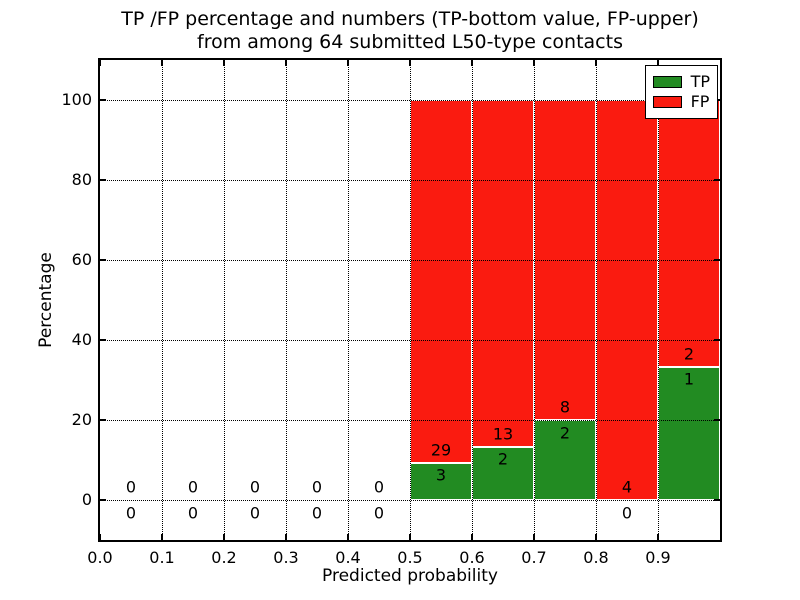 The image size is (800, 600). I want to click on x-tick-label: 0.5, so click(410, 557).